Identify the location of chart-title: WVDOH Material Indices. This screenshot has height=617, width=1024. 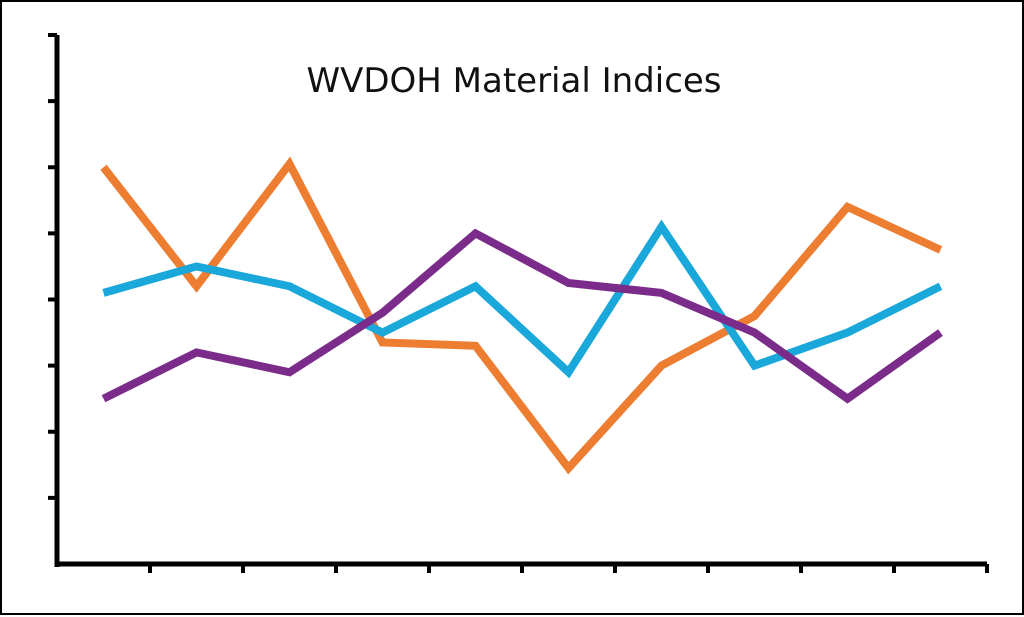
(513, 81).